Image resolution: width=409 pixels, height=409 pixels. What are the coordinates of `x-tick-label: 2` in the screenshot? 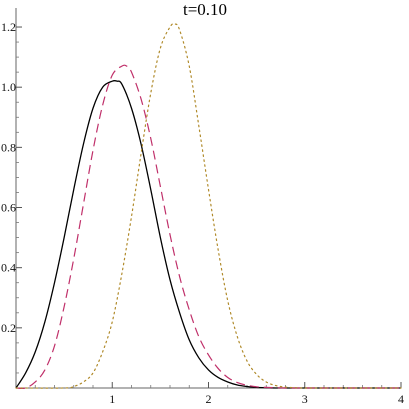 It's located at (209, 399).